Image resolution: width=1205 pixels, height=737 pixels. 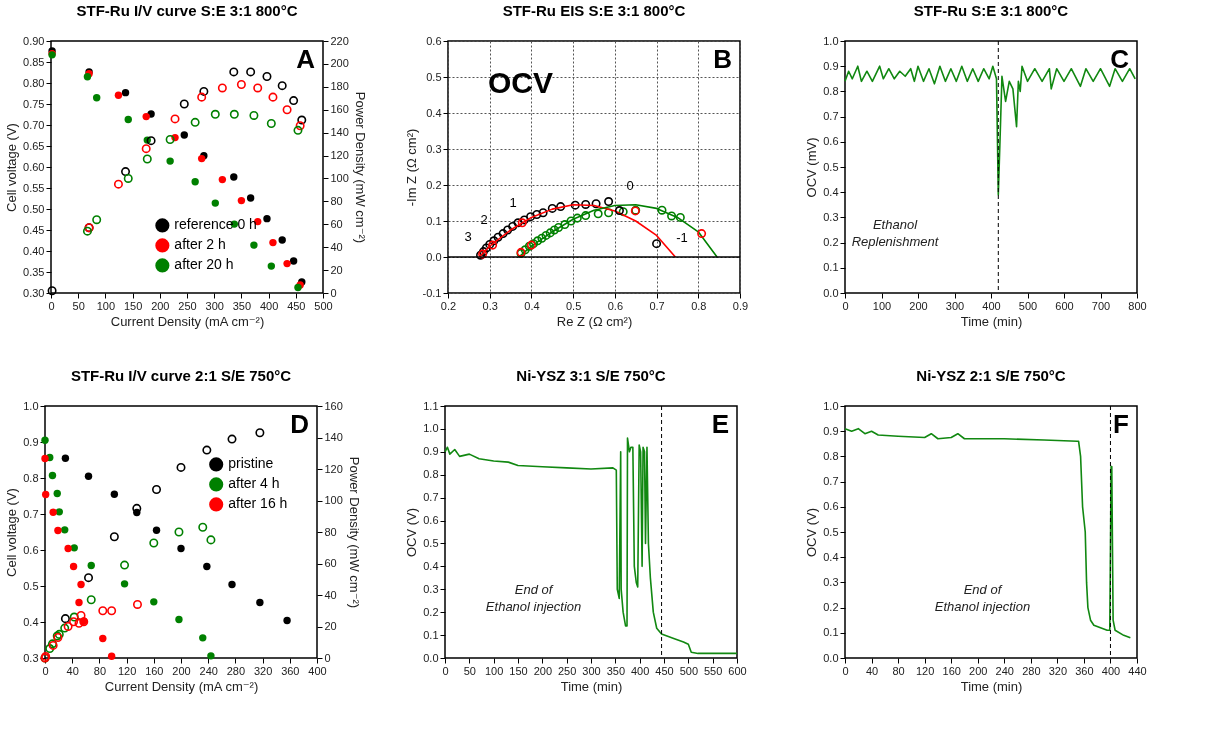 What do you see at coordinates (431, 405) in the screenshot?
I see `y-tick-label: 1.1` at bounding box center [431, 405].